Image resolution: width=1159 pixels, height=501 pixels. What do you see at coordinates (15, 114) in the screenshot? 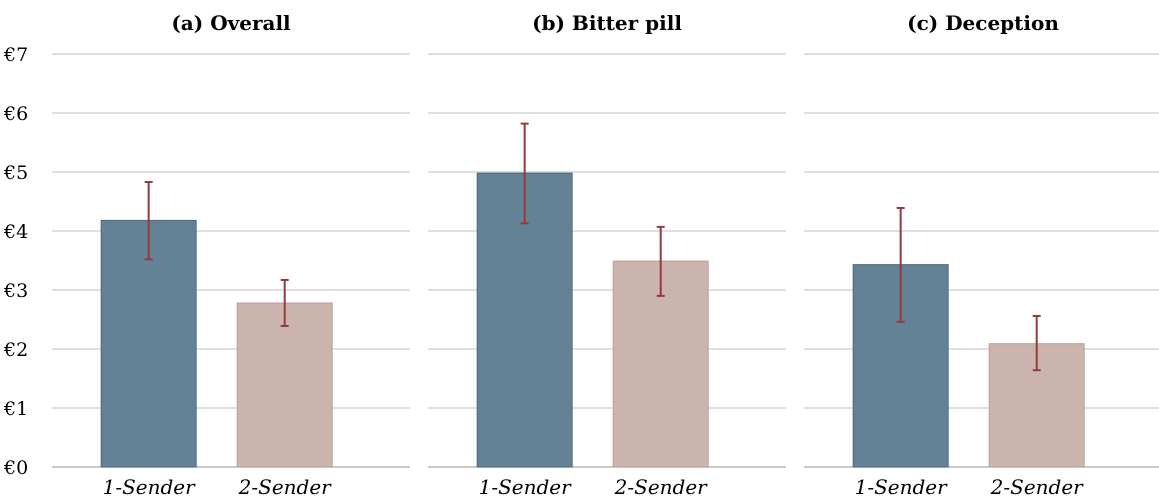
I see `y-tick-label: €6` at bounding box center [15, 114].